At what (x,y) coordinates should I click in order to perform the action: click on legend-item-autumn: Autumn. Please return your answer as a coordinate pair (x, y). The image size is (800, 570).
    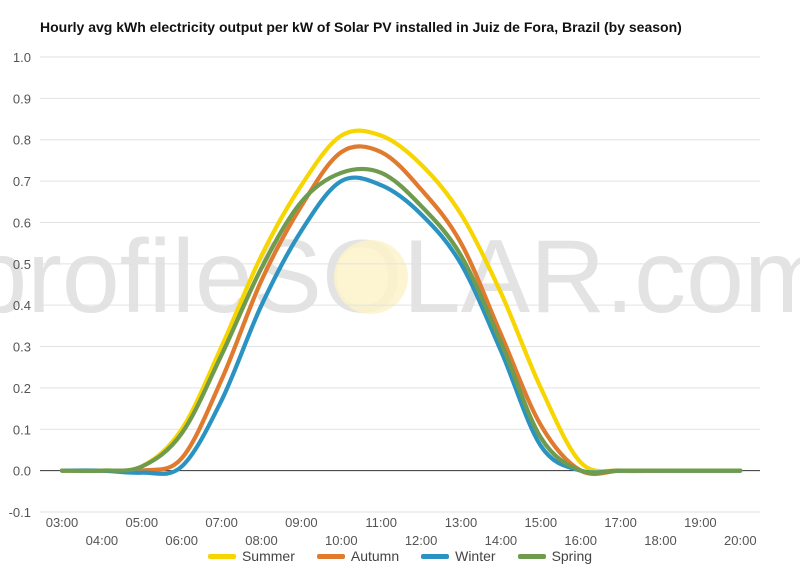
    Looking at the image, I should click on (358, 556).